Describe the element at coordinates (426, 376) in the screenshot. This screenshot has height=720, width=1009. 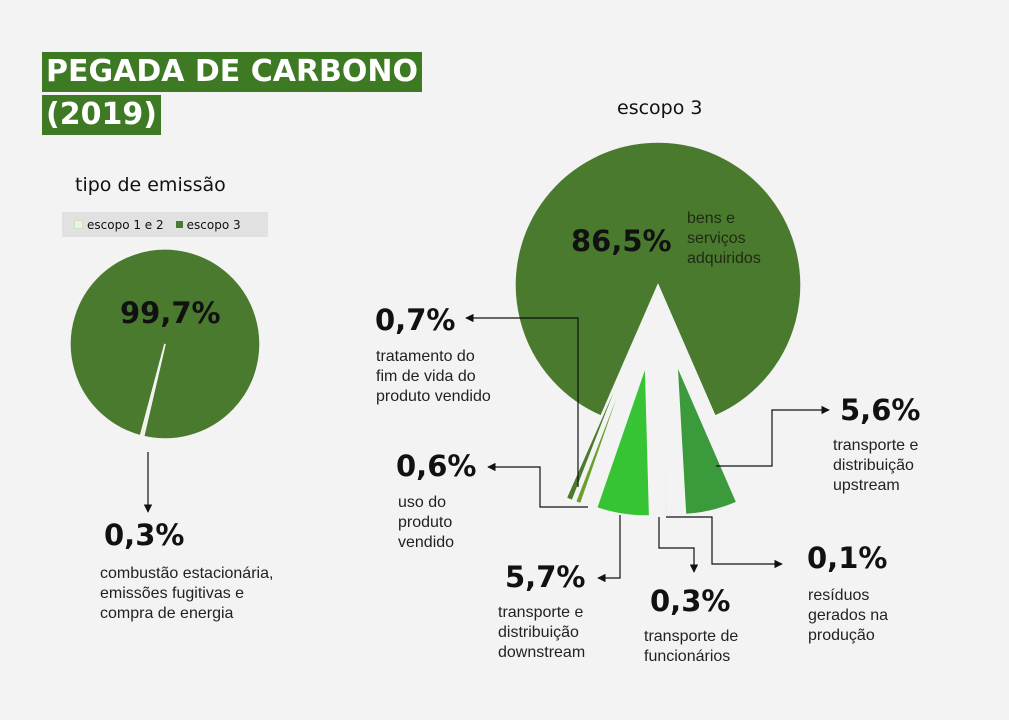
I see `desc-line: fim de vida do` at that location.